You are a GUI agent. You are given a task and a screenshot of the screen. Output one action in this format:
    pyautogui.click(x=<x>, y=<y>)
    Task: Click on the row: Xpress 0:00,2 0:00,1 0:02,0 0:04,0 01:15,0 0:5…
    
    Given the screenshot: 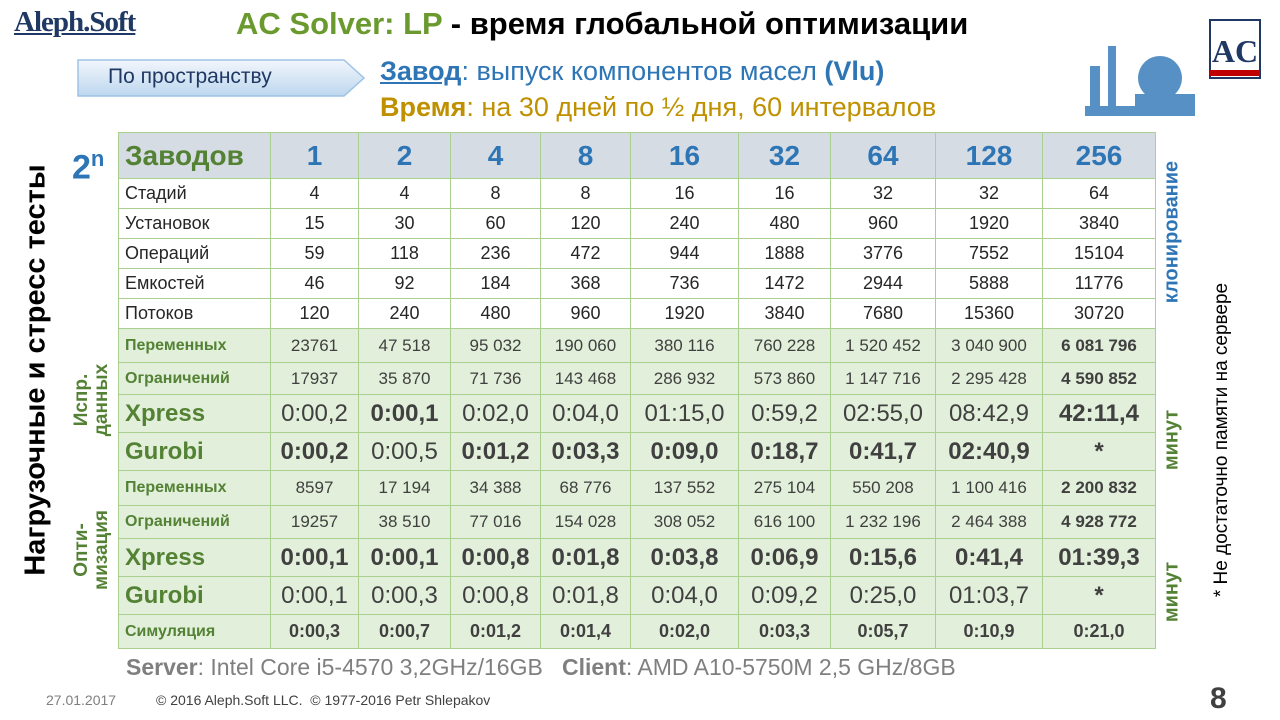 What is the action you would take?
    pyautogui.click(x=637, y=413)
    